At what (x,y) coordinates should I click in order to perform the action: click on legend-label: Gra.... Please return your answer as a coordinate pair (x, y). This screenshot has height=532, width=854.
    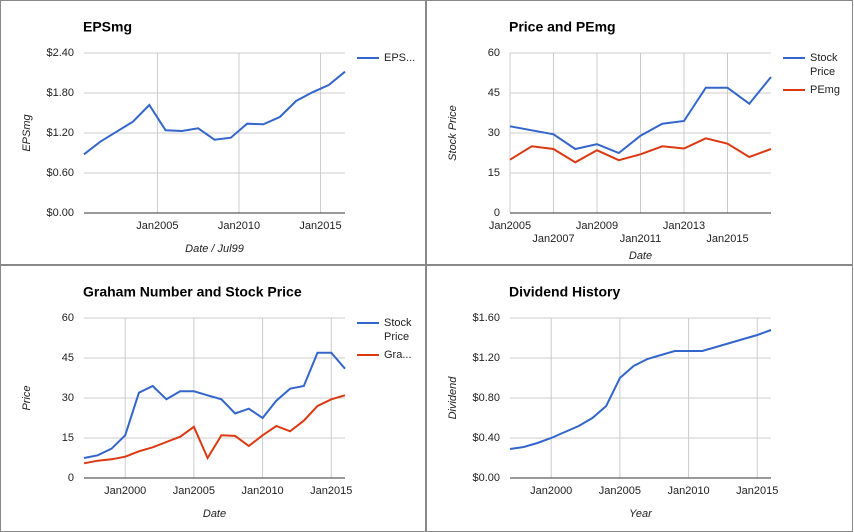
    Looking at the image, I should click on (398, 355).